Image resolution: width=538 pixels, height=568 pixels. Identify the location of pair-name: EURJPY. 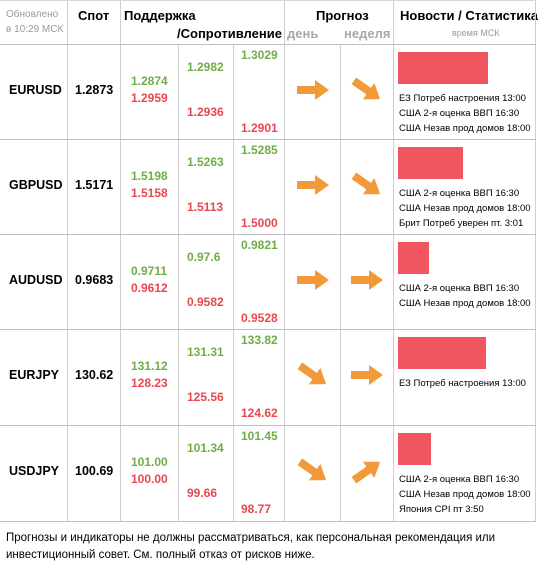
(34, 375).